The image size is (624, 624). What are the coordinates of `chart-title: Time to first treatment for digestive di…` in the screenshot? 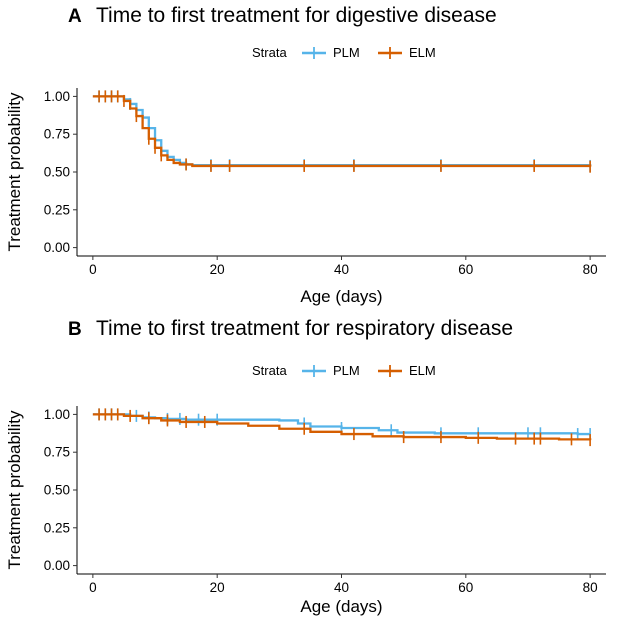 It's located at (296, 15).